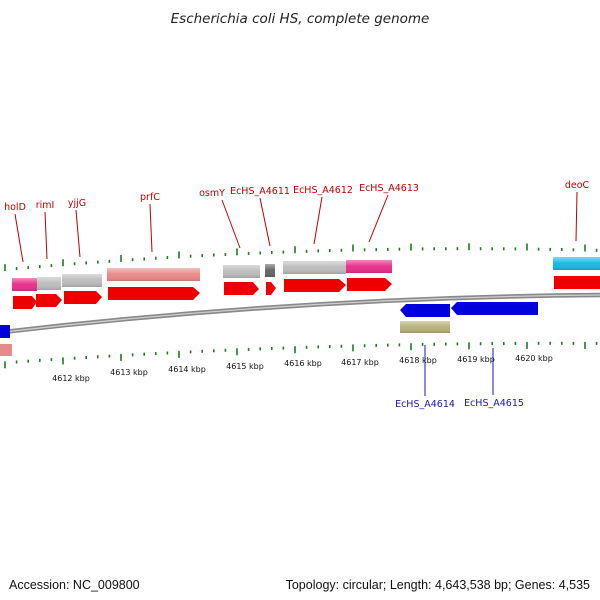 This screenshot has height=600, width=600. I want to click on axis-label-4614: 4614 kbp, so click(187, 369).